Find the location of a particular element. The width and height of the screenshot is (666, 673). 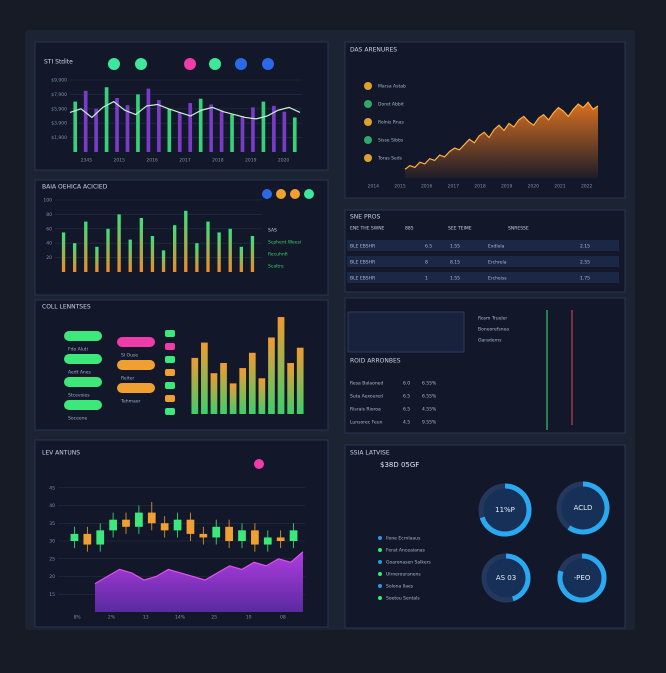

table-cell: 2.55 is located at coordinates (585, 263).